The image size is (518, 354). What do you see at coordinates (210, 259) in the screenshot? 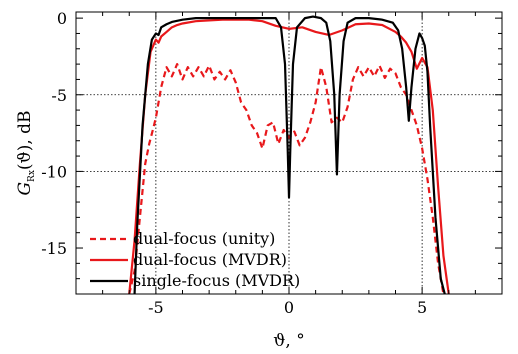
I see `legend-label-2: dual-focus (MVDR)` at bounding box center [210, 259].